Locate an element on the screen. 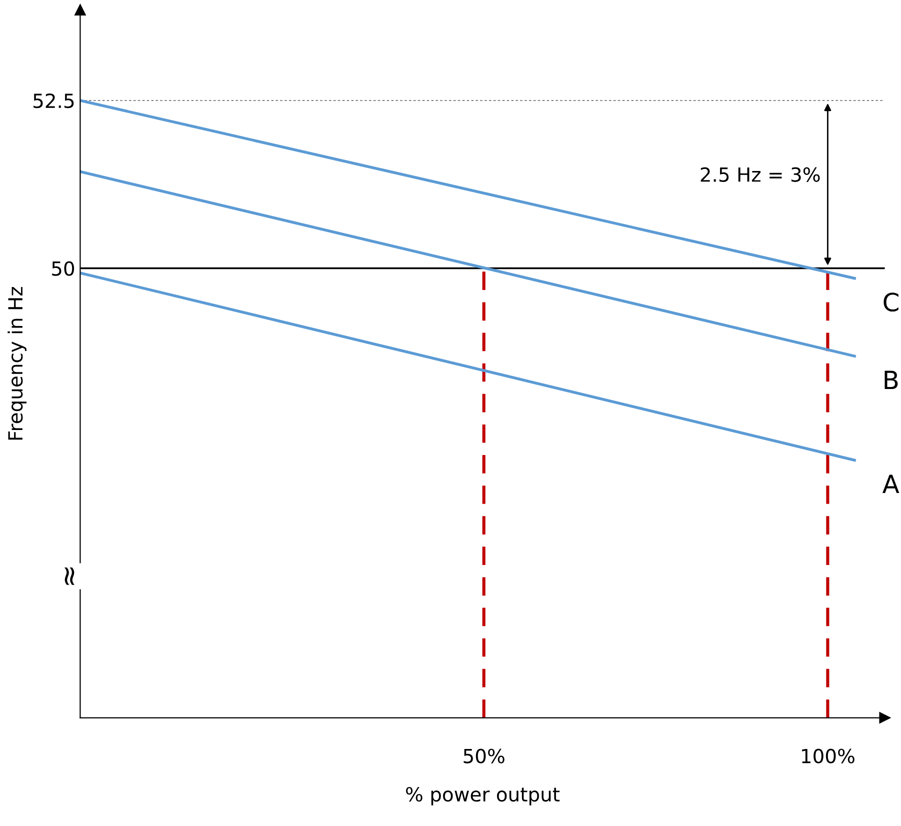 This screenshot has width=901, height=826. x-axis-title: % power output is located at coordinates (483, 796).